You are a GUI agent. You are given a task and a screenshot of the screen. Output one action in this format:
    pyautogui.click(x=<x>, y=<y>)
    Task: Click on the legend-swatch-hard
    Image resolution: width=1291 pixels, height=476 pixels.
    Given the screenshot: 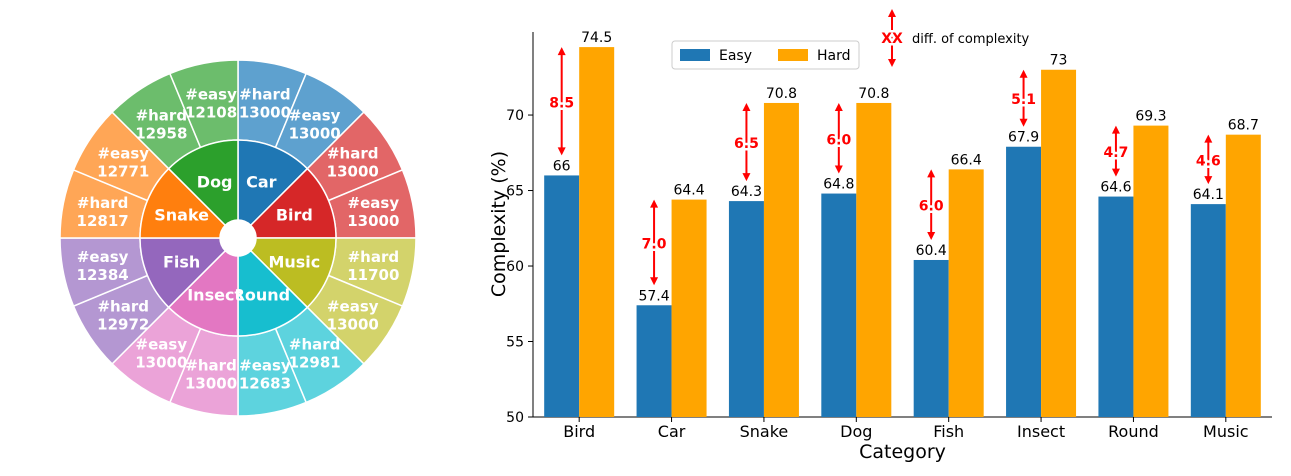 What is the action you would take?
    pyautogui.click(x=793, y=55)
    